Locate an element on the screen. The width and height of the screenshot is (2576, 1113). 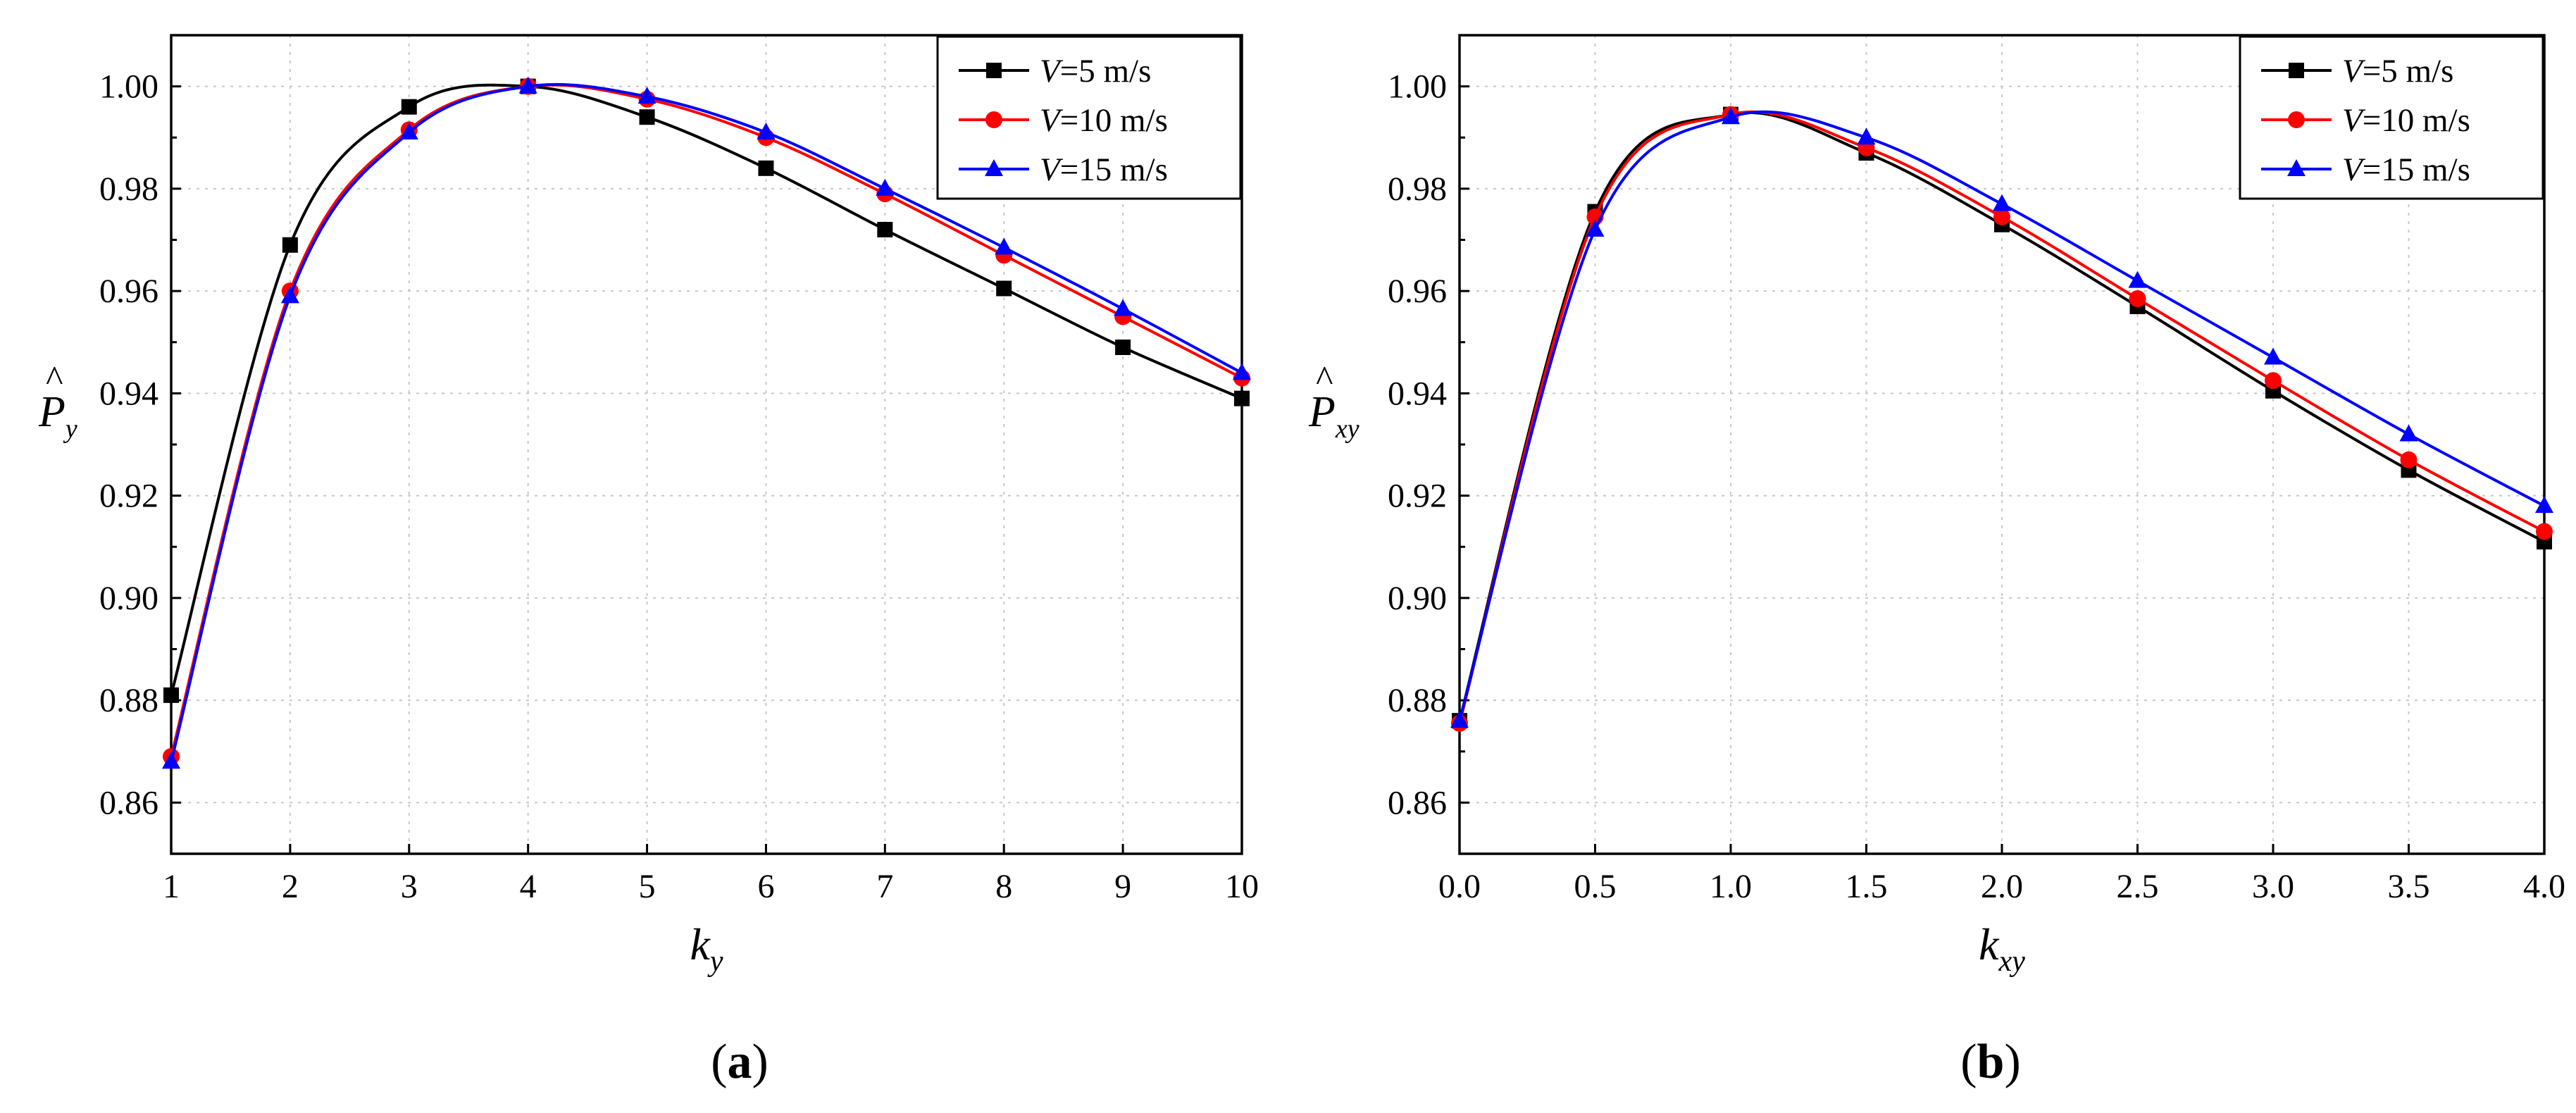
chart-a-y-tick-label: 1.00 is located at coordinates (128, 87).